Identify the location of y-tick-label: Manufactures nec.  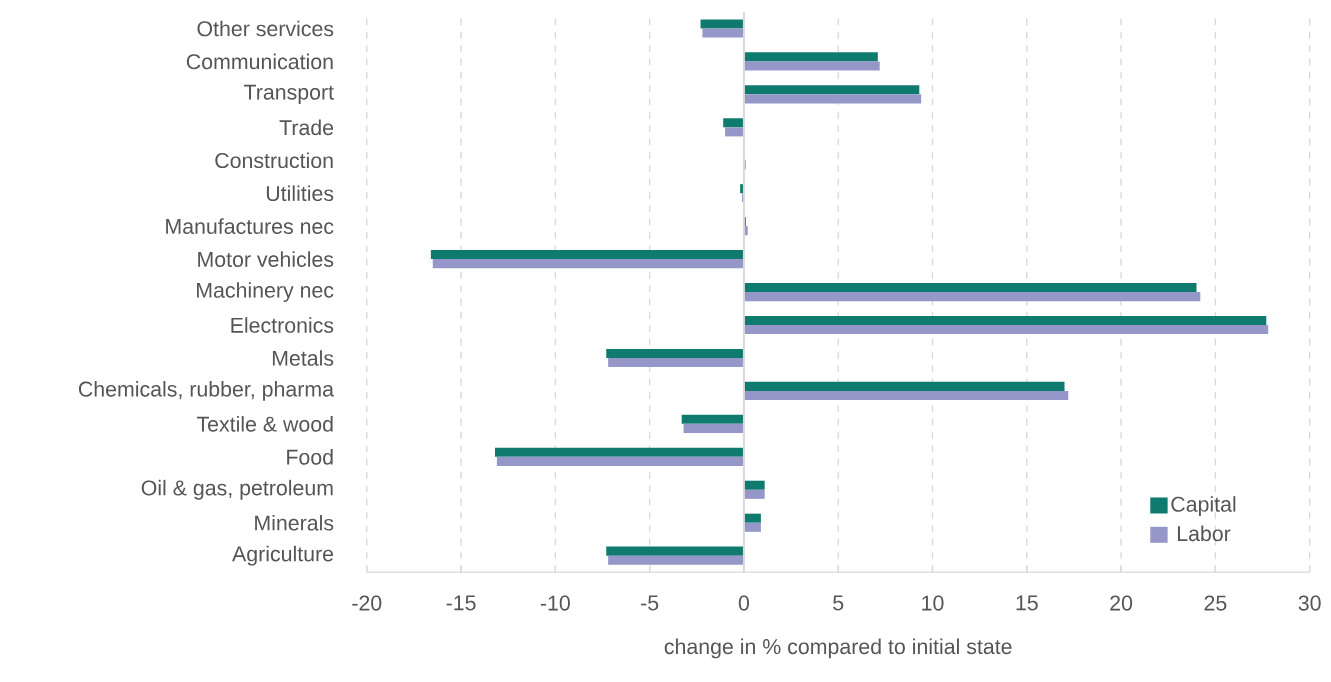
(250, 226).